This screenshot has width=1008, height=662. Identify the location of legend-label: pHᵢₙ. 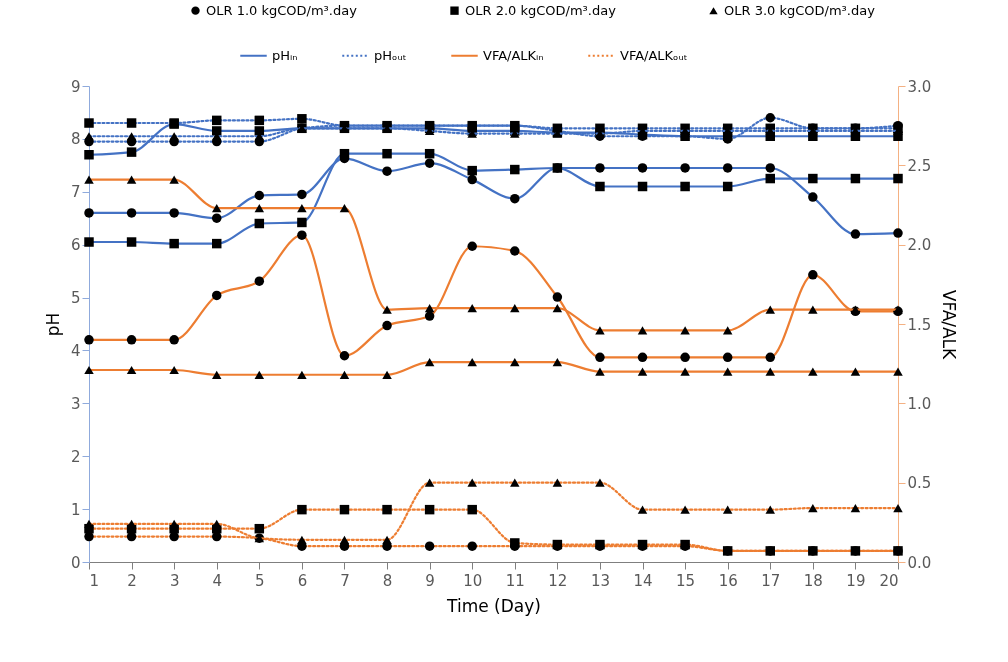
(285, 55).